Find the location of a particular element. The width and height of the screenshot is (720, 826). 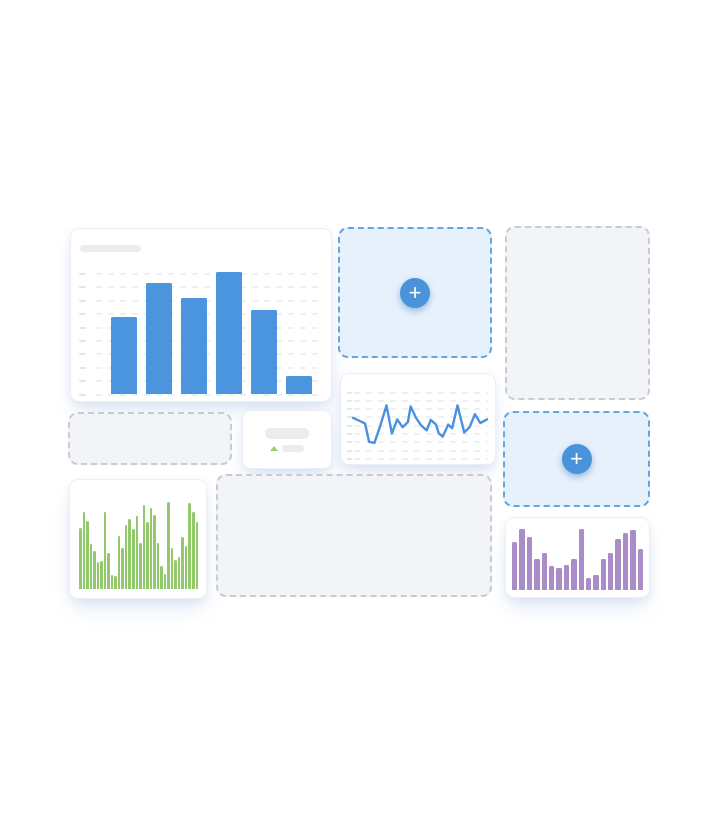

stat-trend-row is located at coordinates (287, 448).